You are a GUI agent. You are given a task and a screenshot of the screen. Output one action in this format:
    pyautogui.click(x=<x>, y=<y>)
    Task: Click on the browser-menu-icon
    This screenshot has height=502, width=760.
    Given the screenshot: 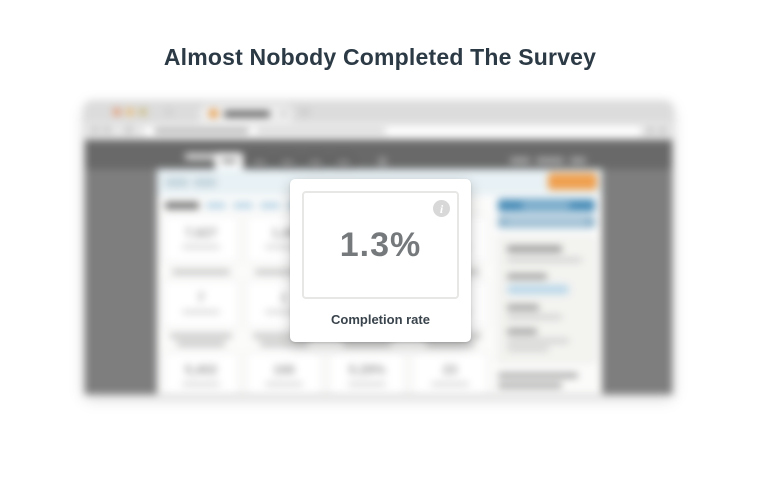 What is the action you would take?
    pyautogui.click(x=662, y=130)
    